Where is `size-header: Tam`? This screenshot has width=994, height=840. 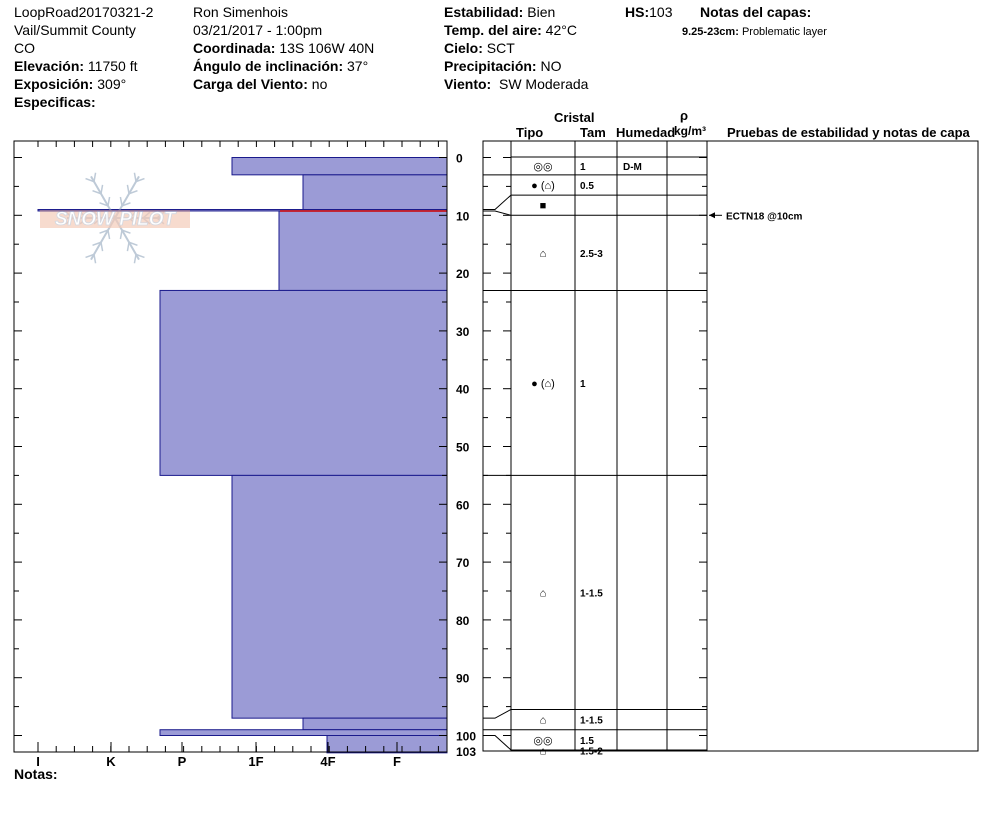 size-header: Tam is located at coordinates (593, 132).